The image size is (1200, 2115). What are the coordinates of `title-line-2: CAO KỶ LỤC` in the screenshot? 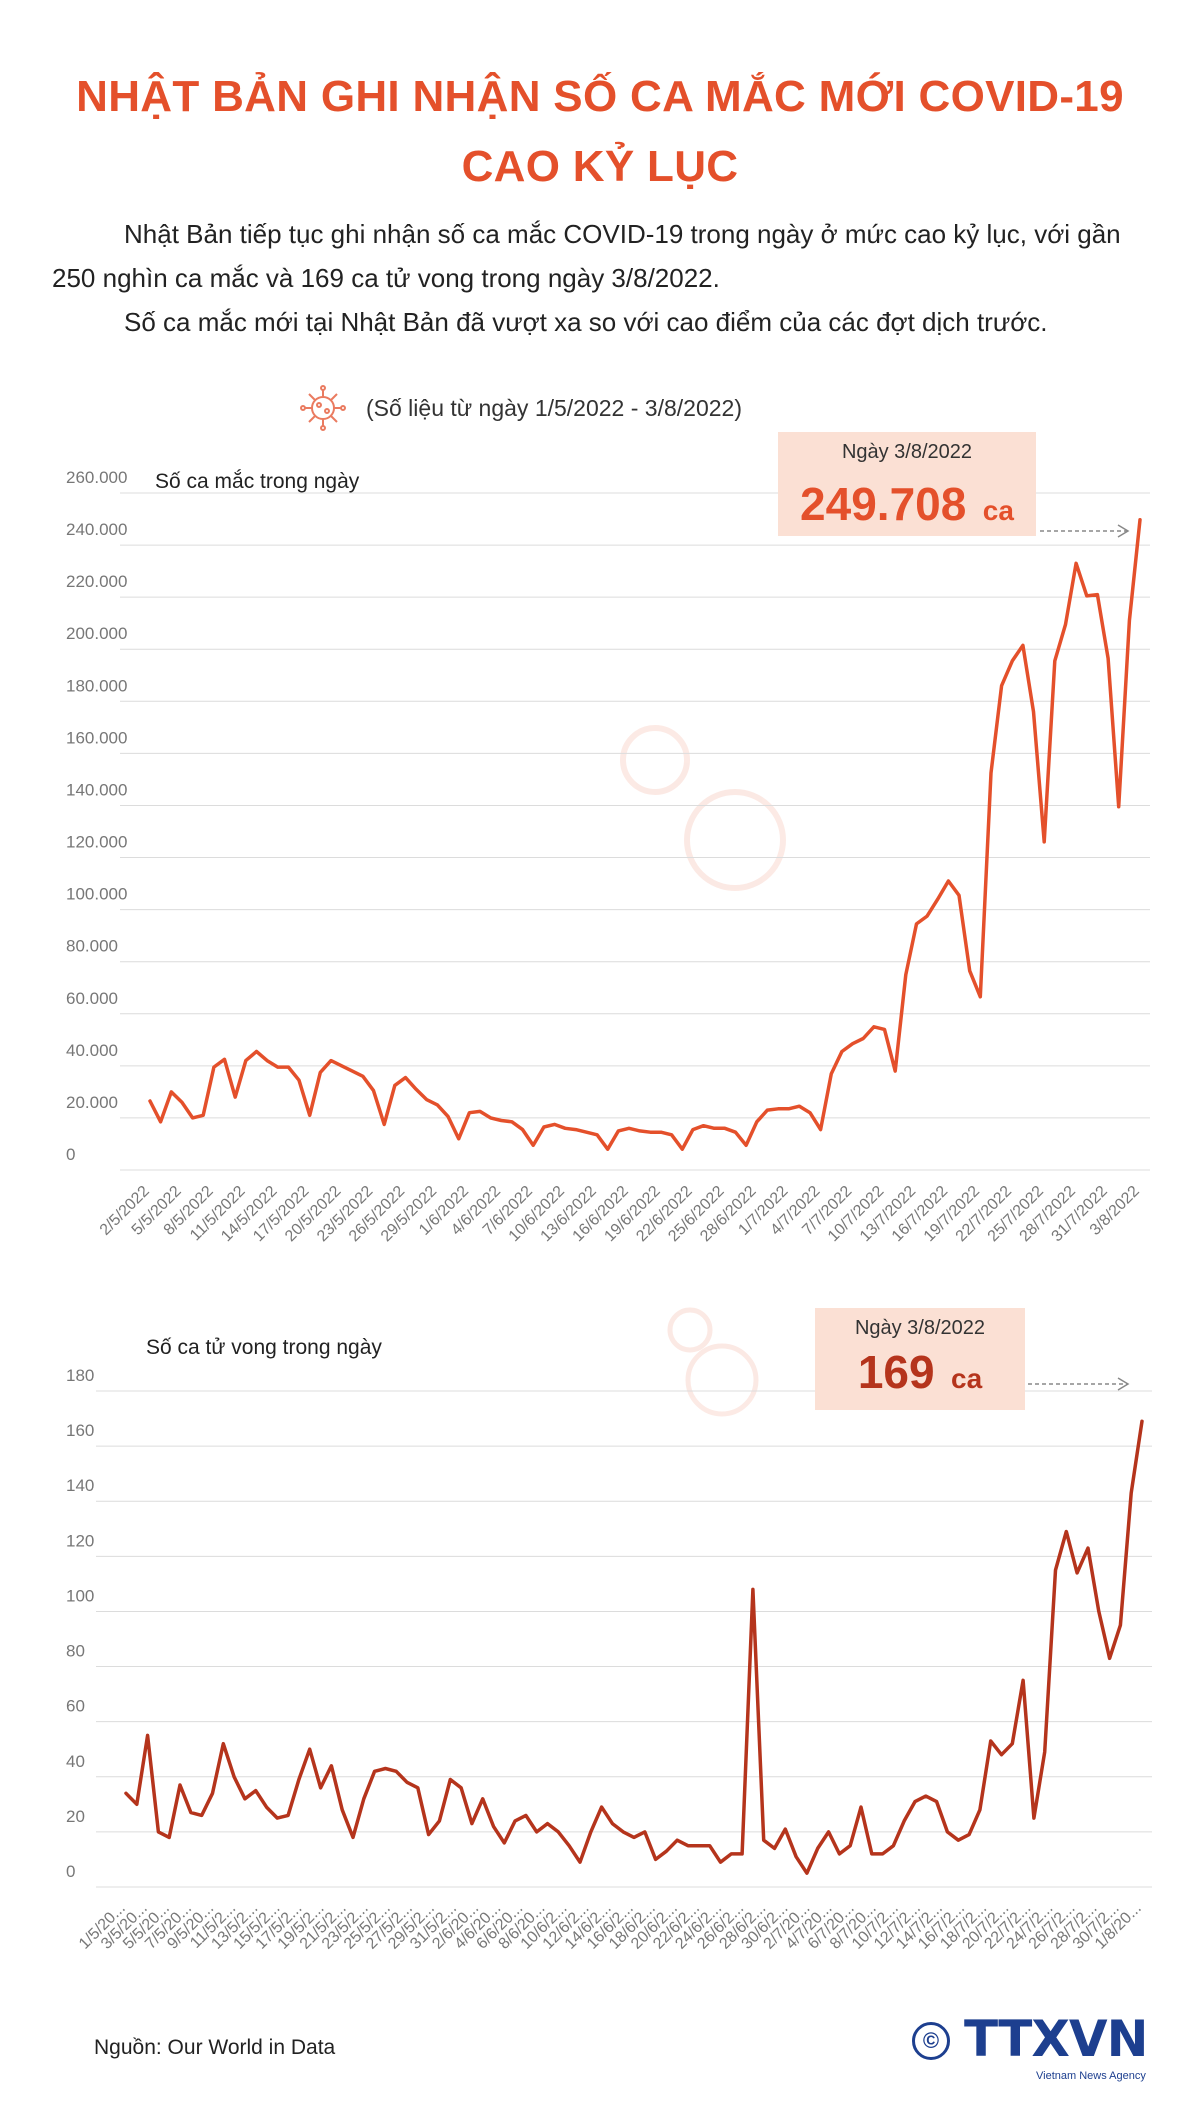 It's located at (600, 166).